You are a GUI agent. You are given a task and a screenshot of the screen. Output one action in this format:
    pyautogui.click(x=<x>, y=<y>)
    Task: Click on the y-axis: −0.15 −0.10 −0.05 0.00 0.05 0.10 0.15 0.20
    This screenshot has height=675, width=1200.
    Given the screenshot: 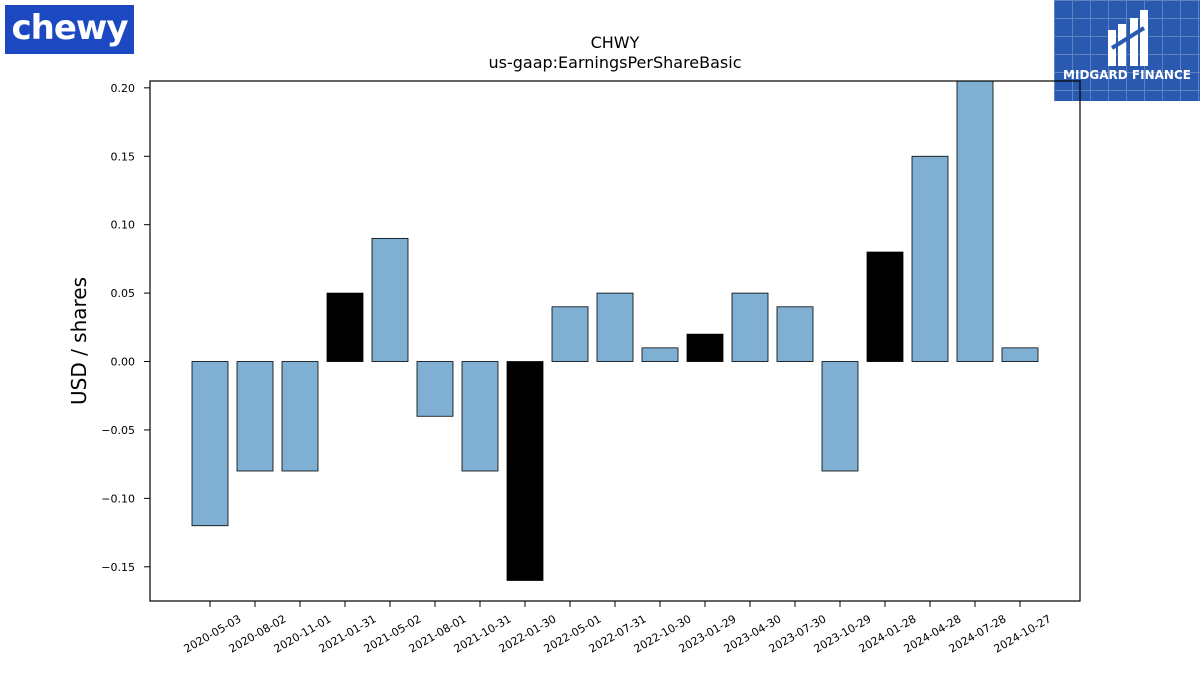 What is the action you would take?
    pyautogui.click(x=125, y=328)
    